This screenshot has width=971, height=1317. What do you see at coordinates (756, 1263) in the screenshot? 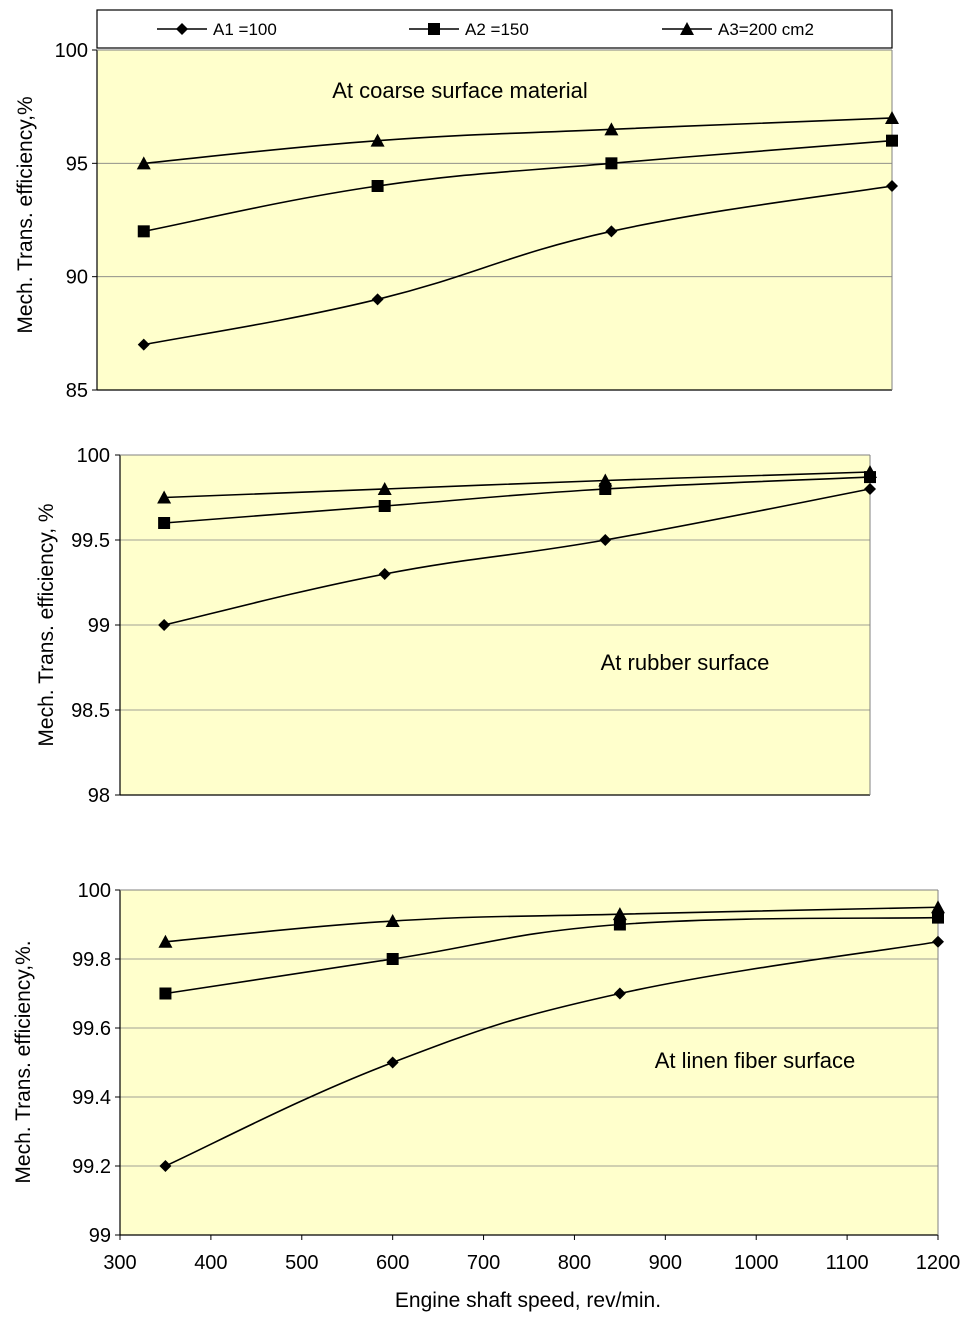
I see `x-tick-label: 1000` at bounding box center [756, 1263].